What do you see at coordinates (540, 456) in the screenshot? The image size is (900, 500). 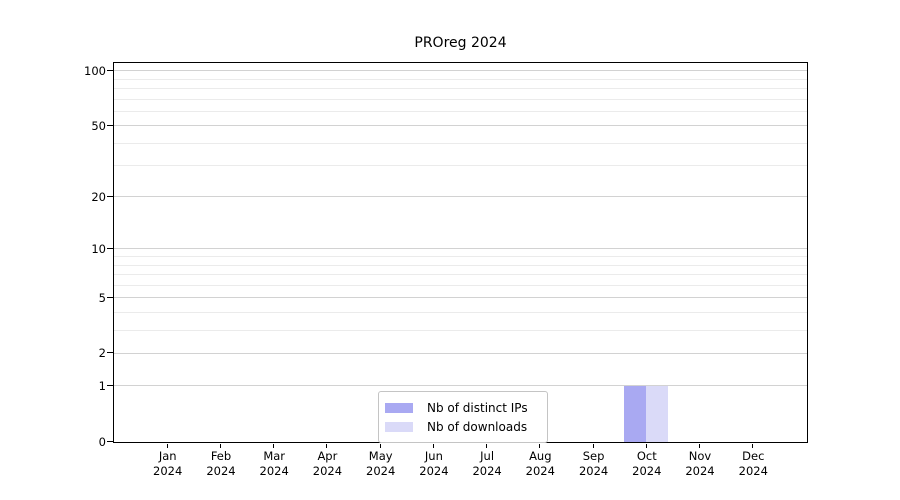 I see `month-label: Aug` at bounding box center [540, 456].